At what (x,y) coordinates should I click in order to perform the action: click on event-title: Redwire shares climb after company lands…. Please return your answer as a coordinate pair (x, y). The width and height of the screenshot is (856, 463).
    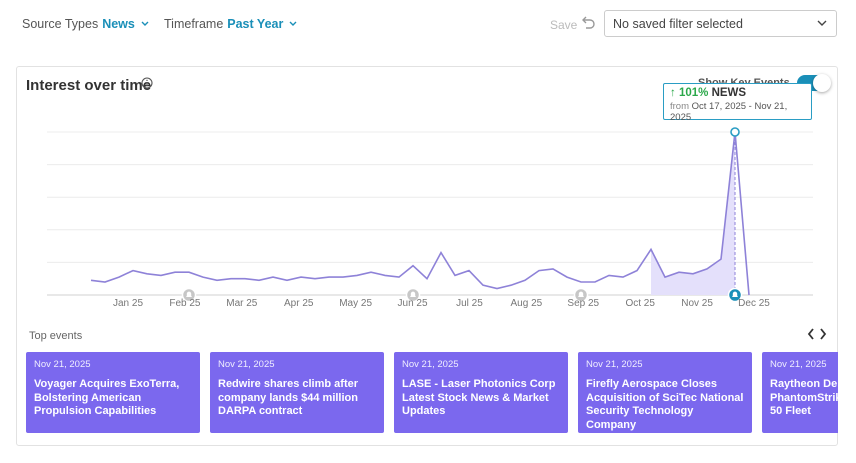
    Looking at the image, I should click on (288, 397).